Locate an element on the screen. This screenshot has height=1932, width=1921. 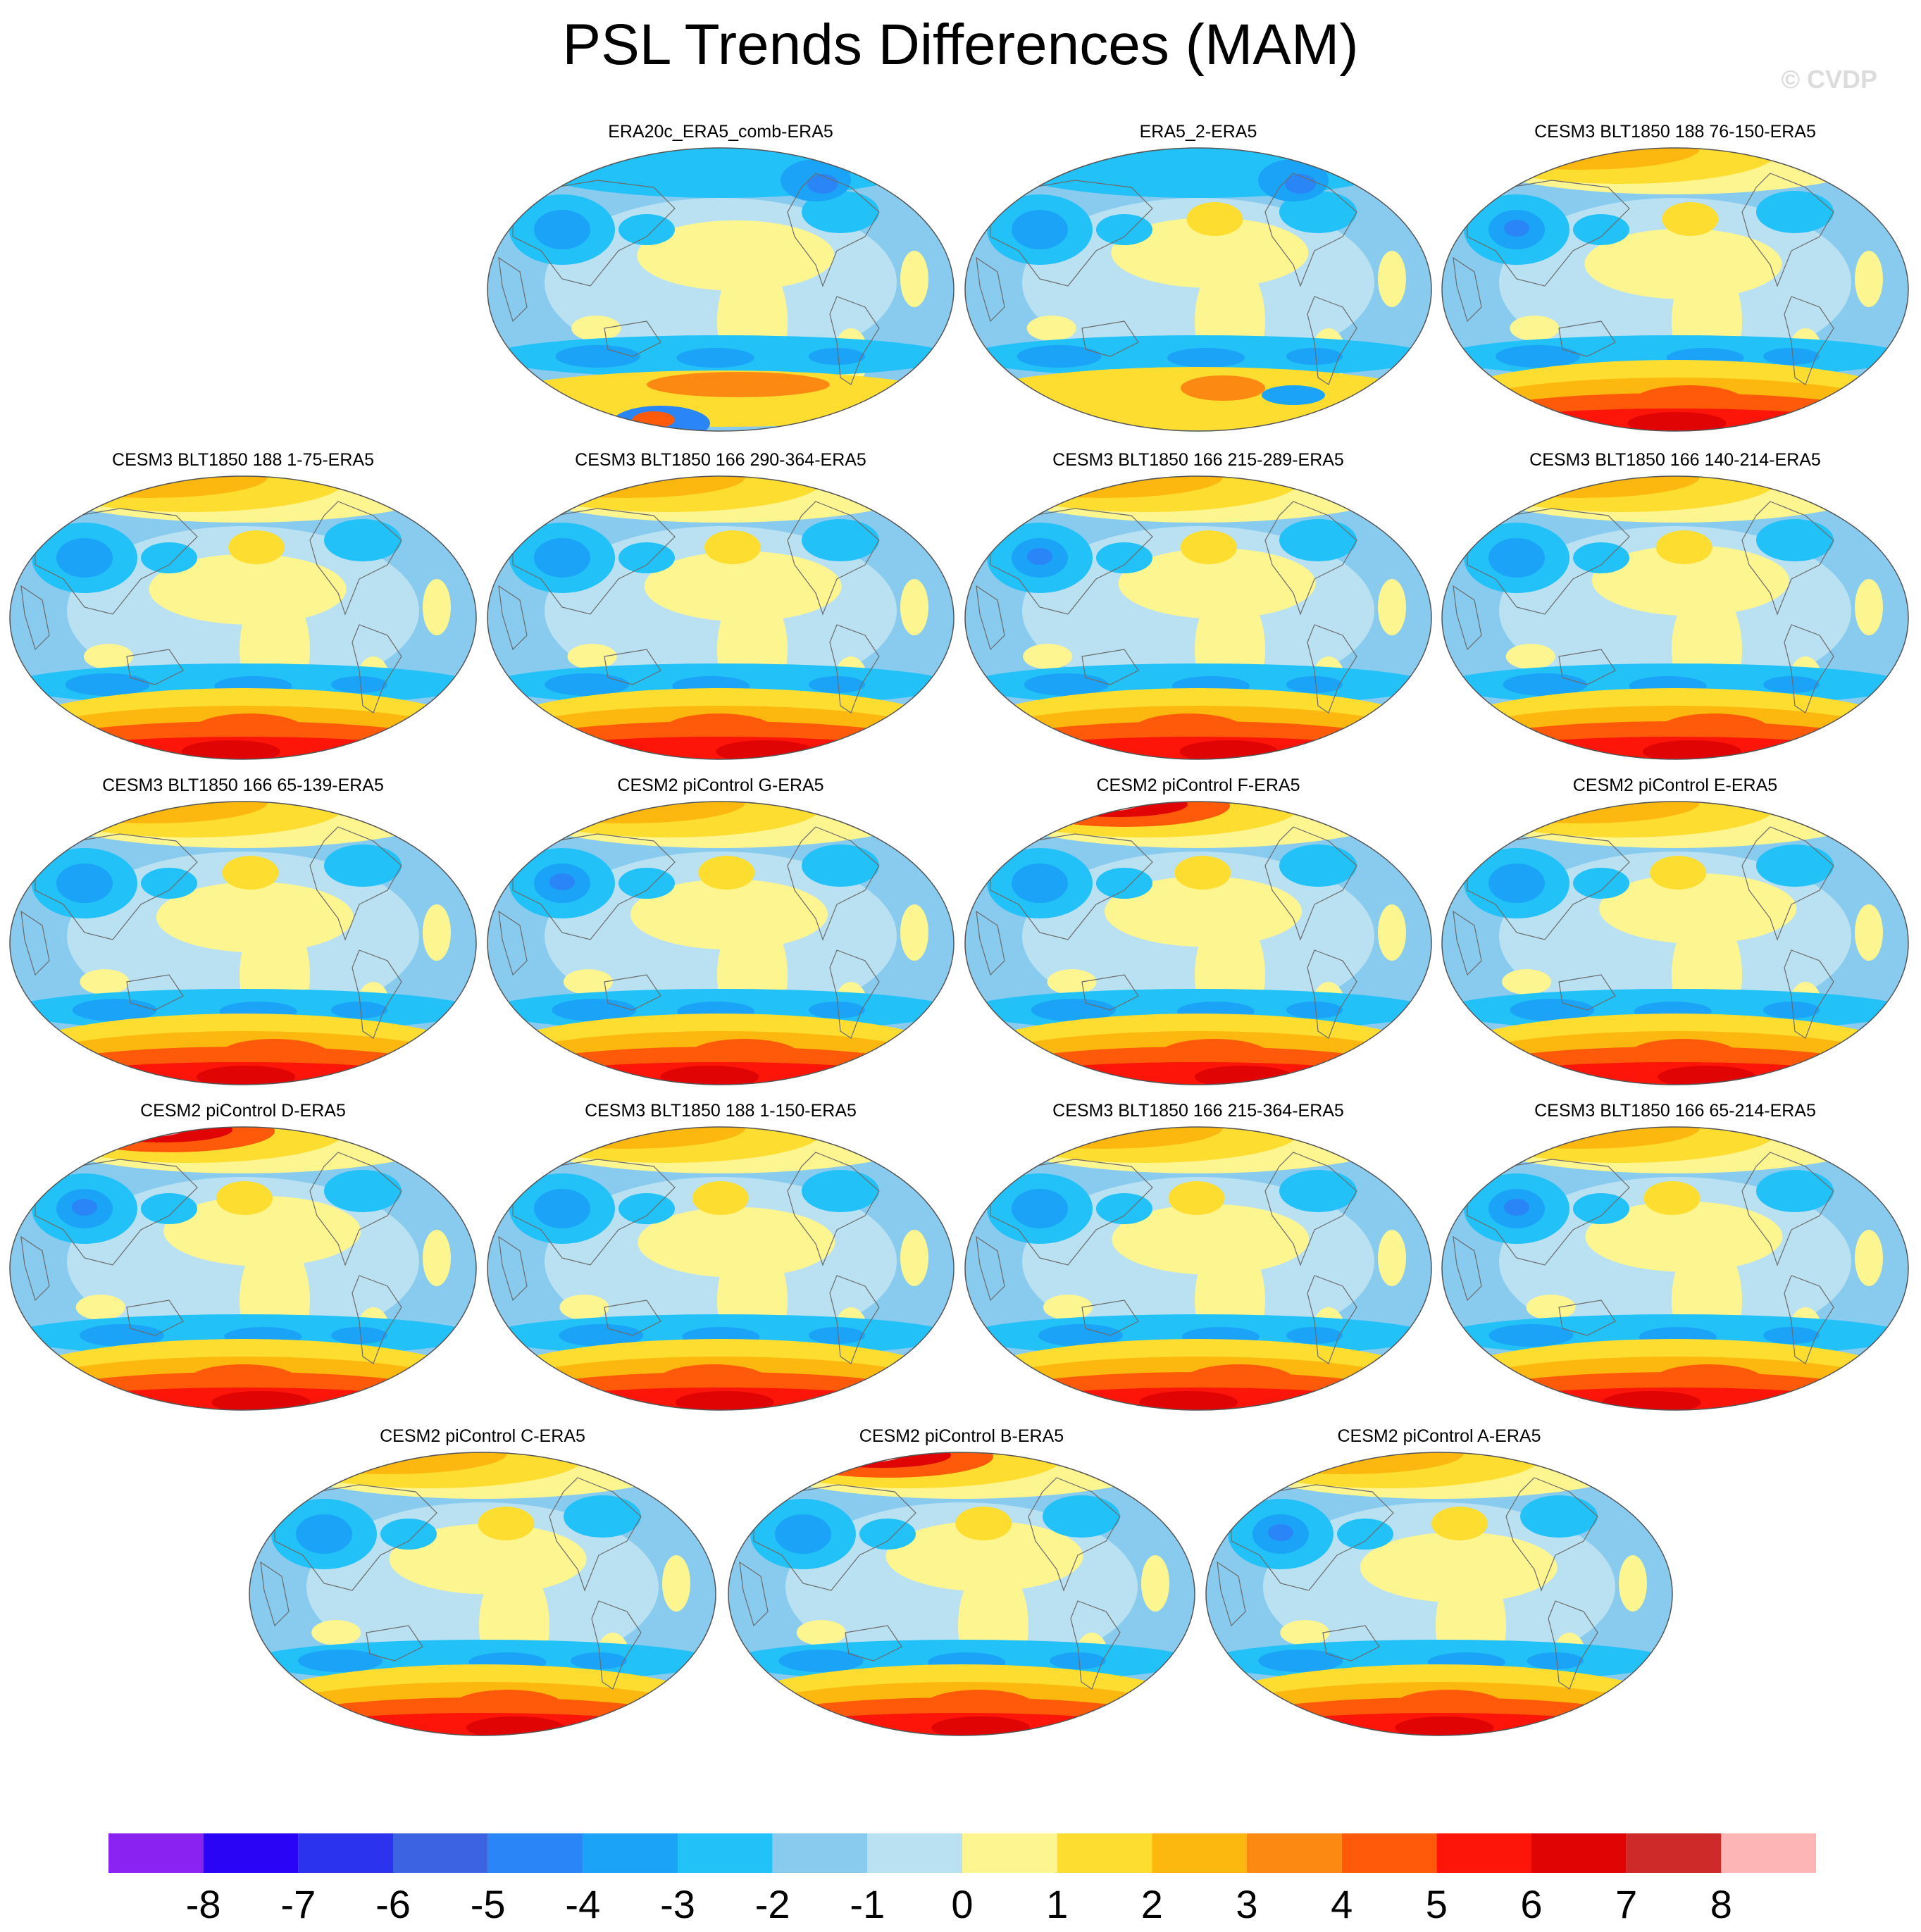
colorbar-tick-label: 6 is located at coordinates (1531, 1904).